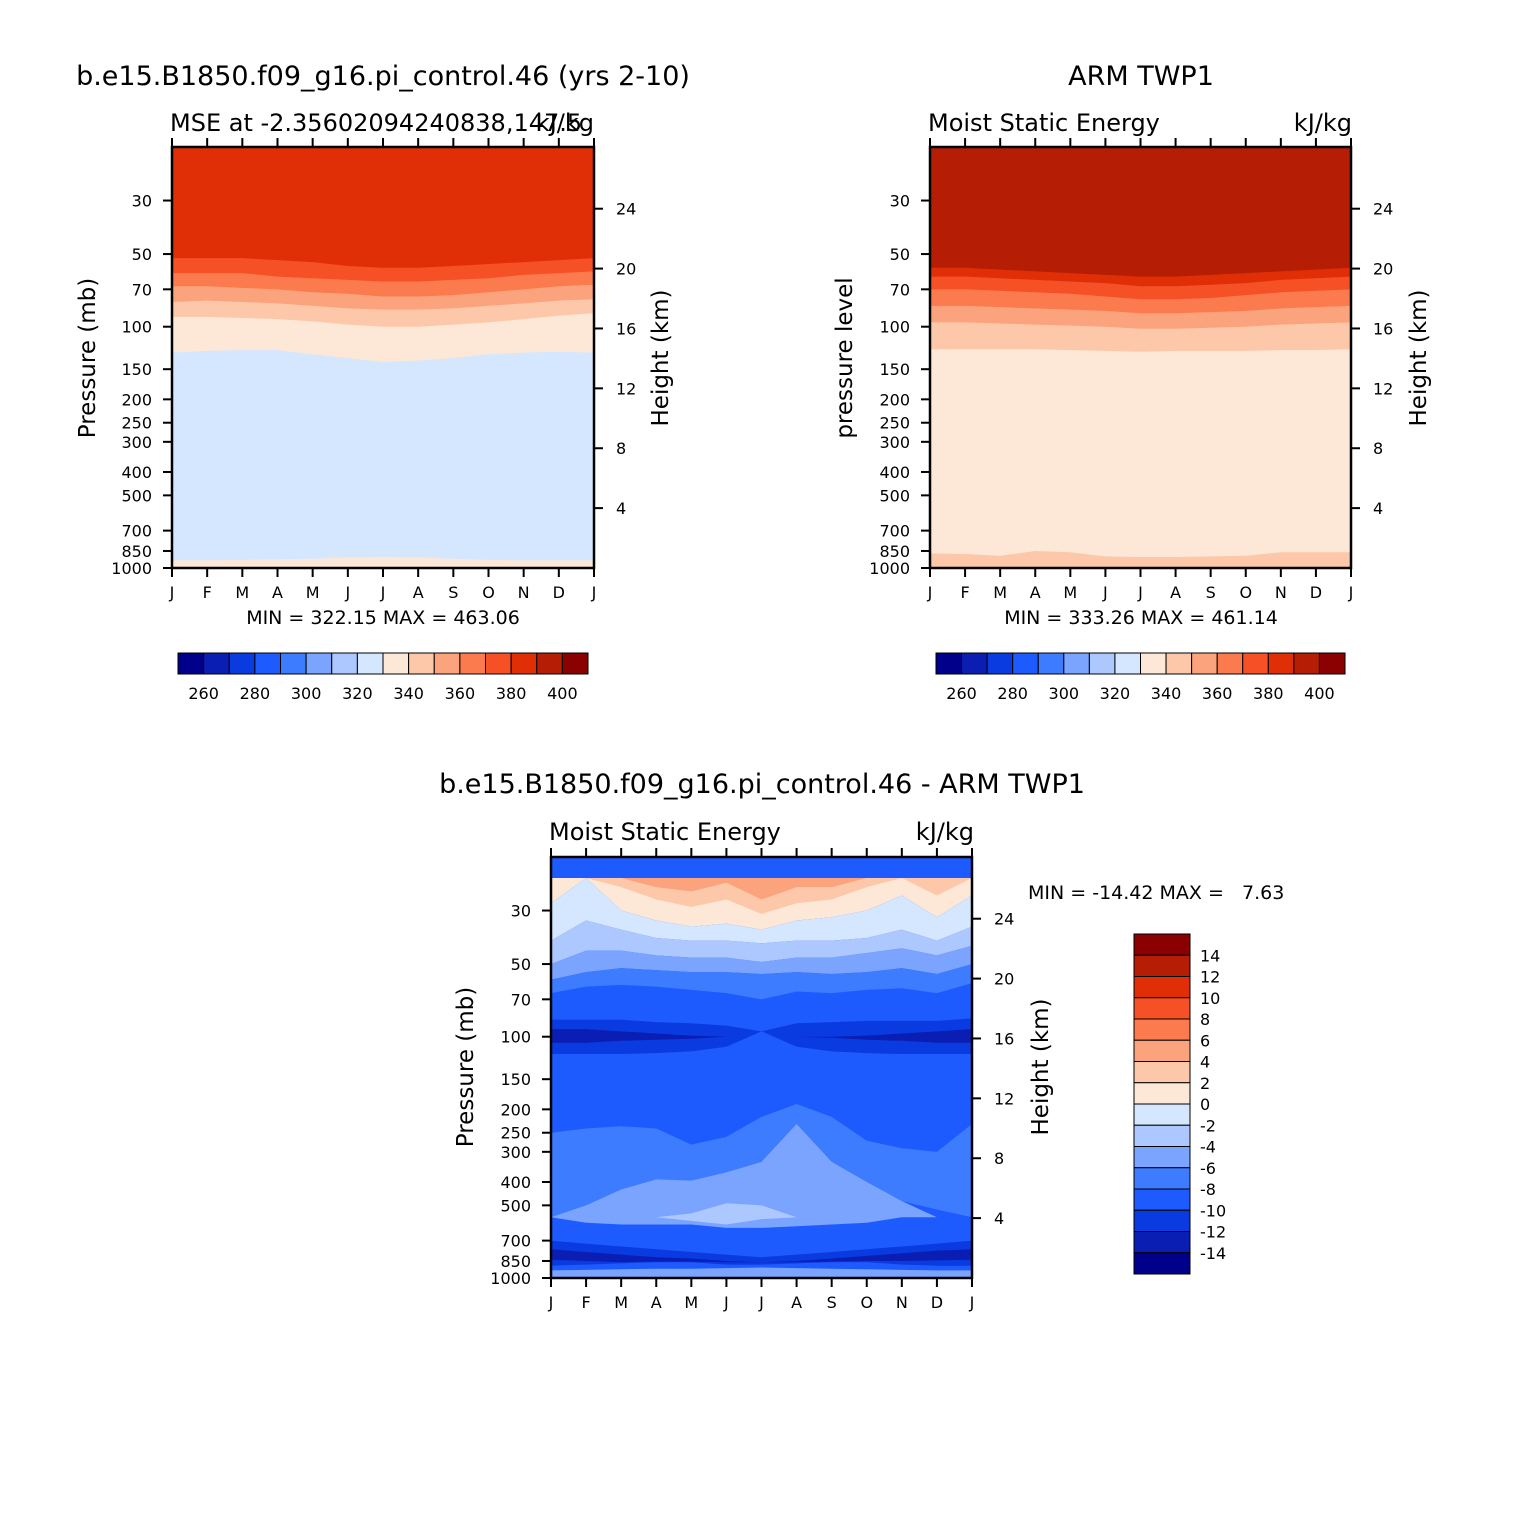  I want to click on panel-observation-ylabel-right: Height (km), so click(1419, 357).